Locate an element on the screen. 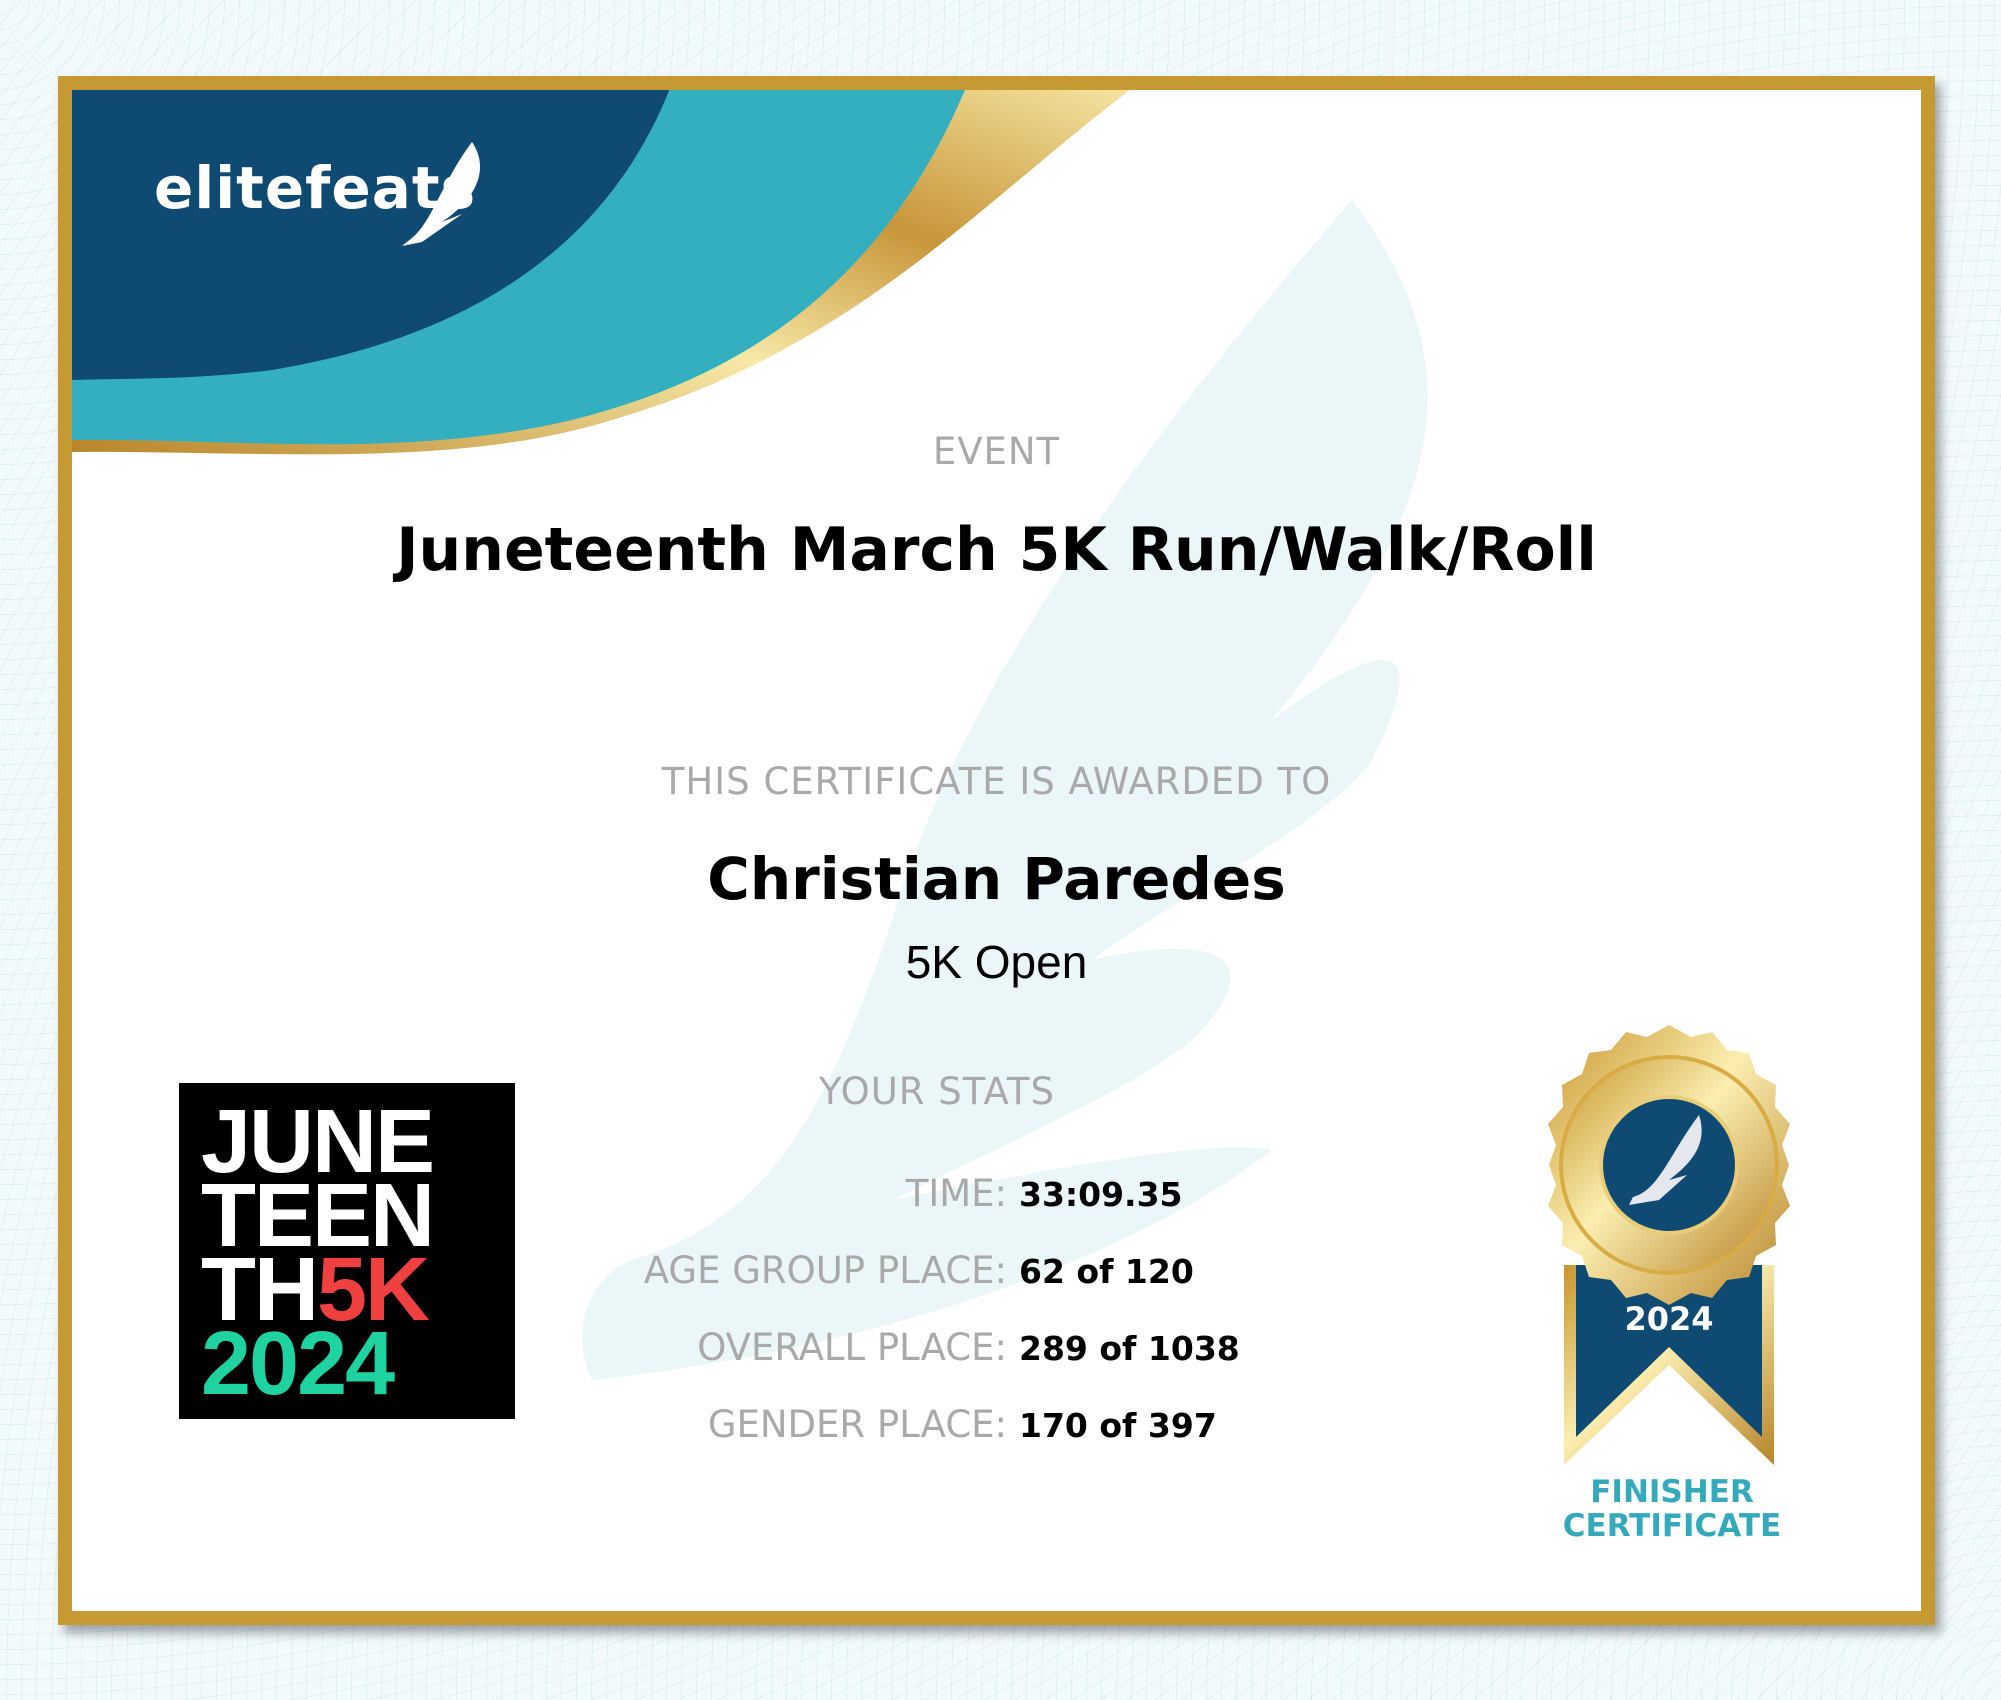 This screenshot has height=1700, width=2001. finisher-certificate-label: FINISHER CERTIFICATE is located at coordinates (1672, 1509).